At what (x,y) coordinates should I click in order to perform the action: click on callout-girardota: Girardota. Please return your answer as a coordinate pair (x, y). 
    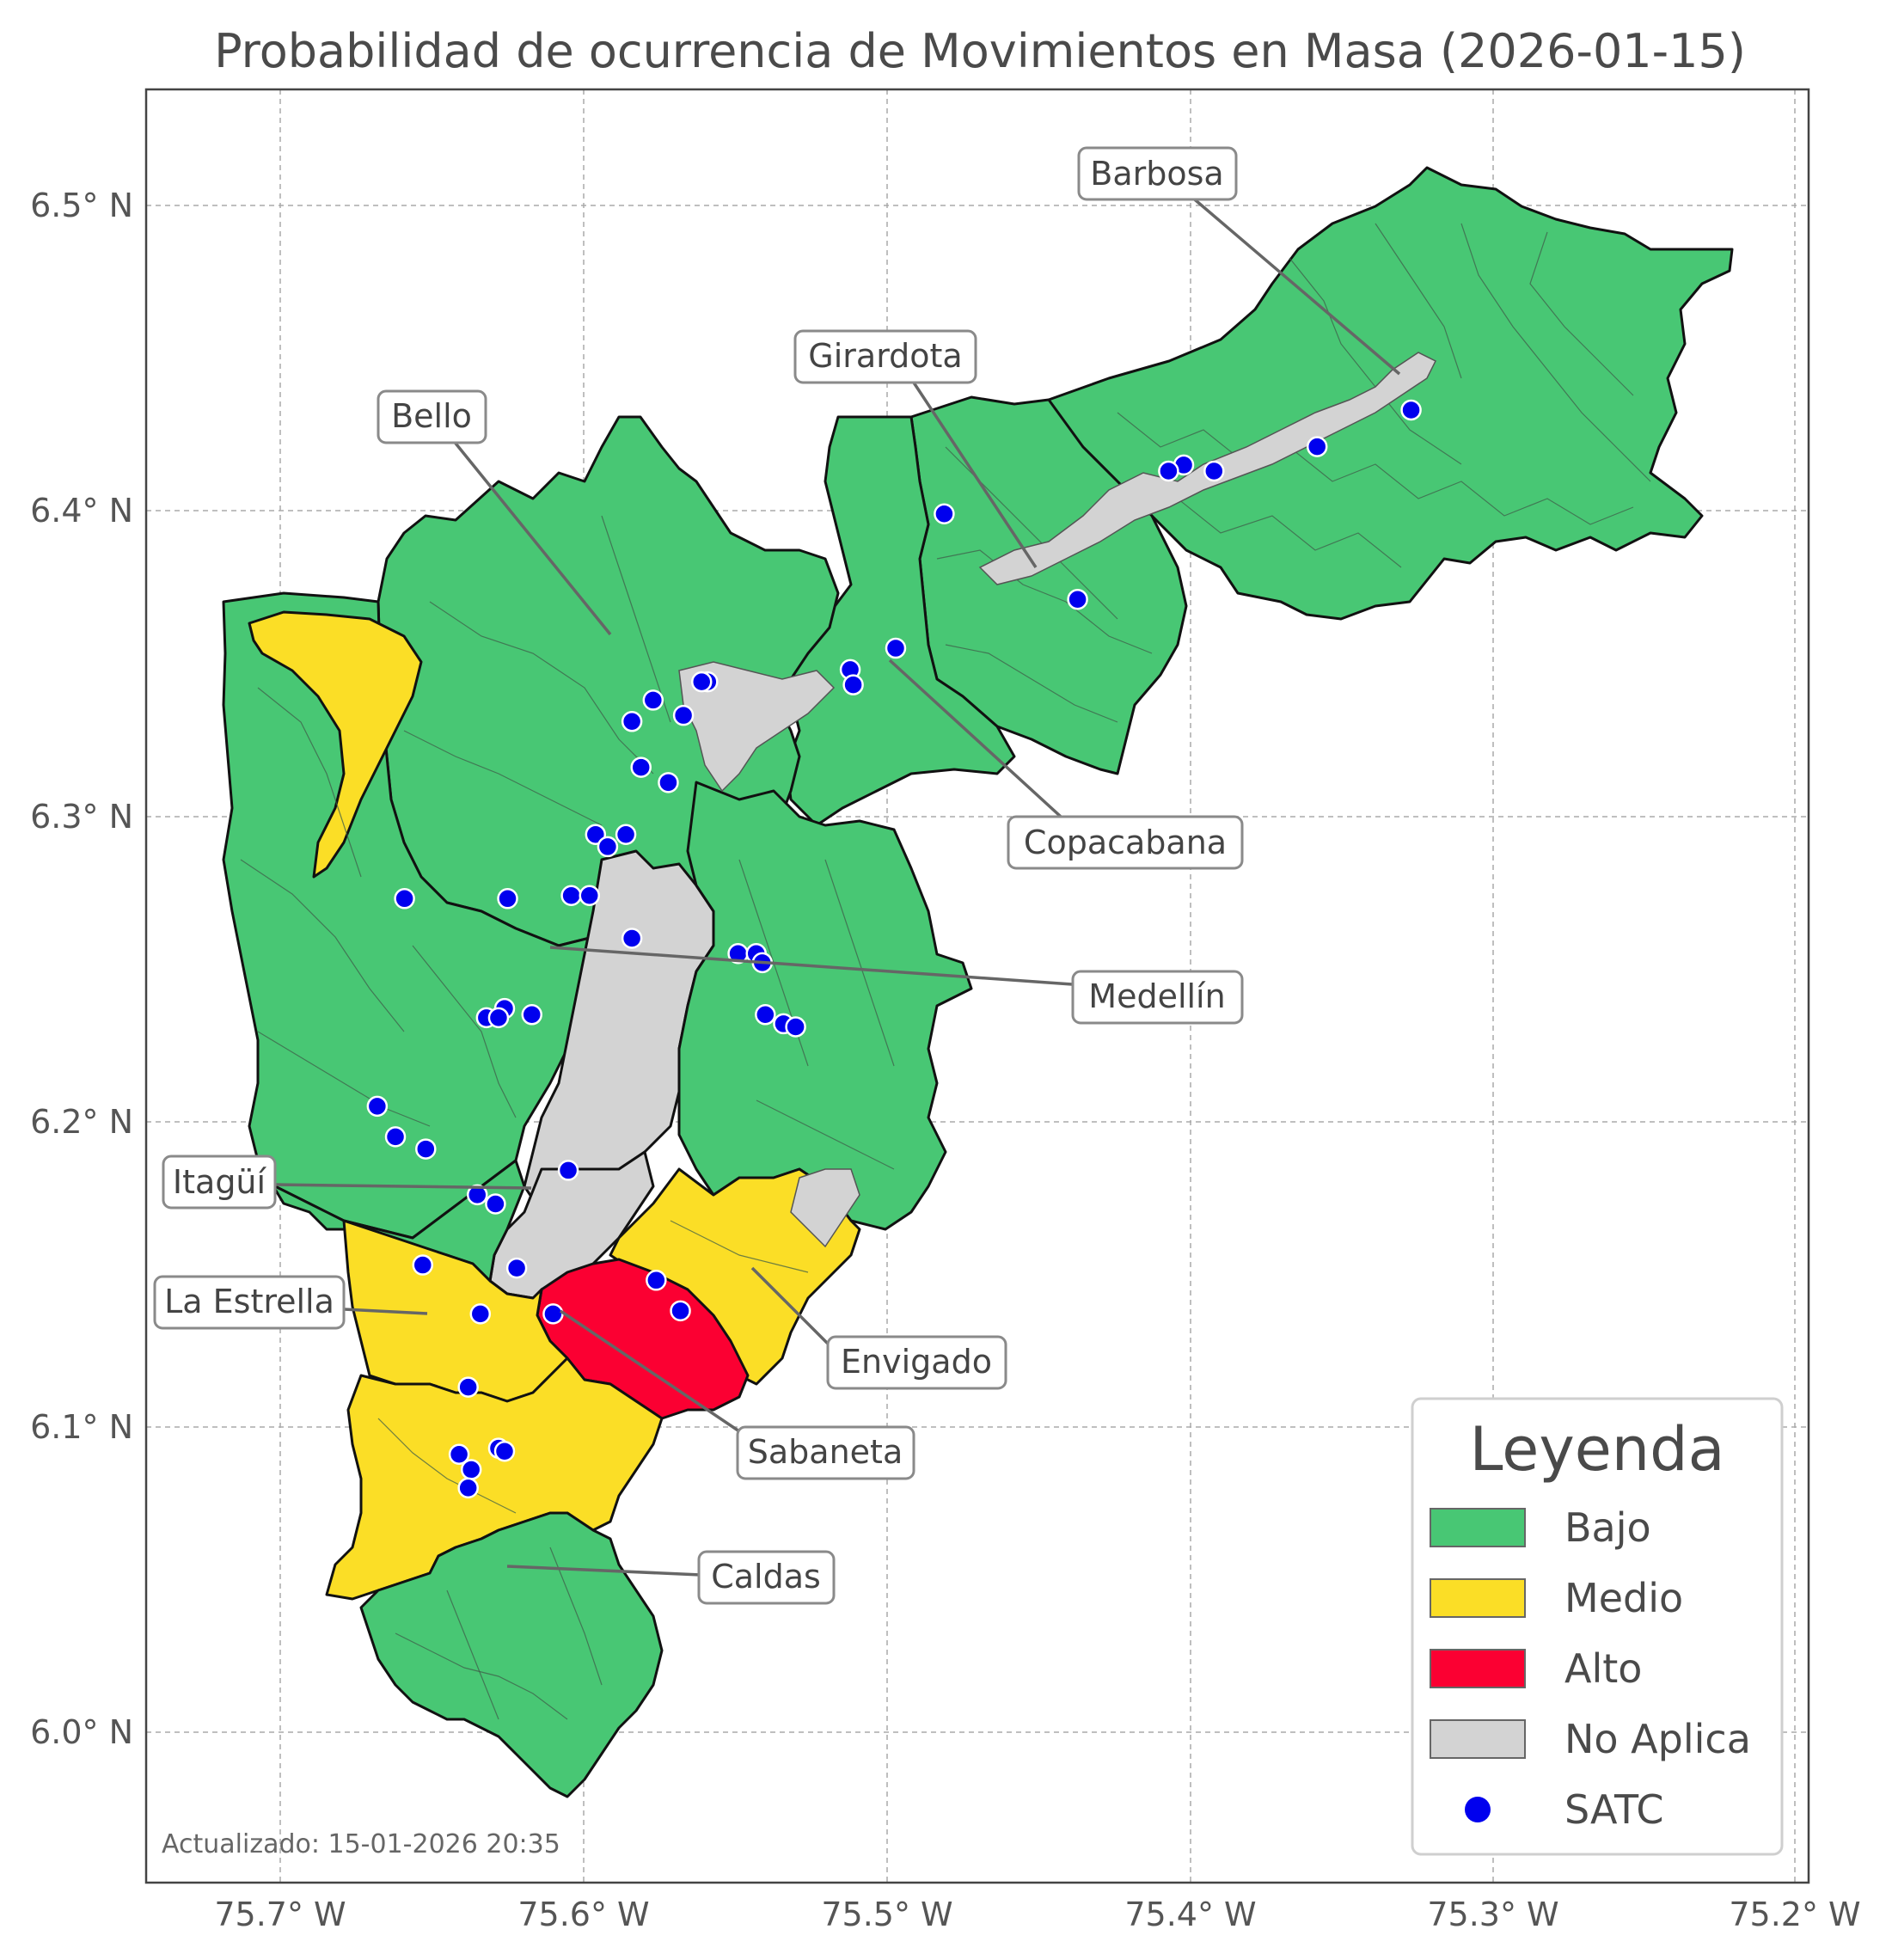
    Looking at the image, I should click on (885, 356).